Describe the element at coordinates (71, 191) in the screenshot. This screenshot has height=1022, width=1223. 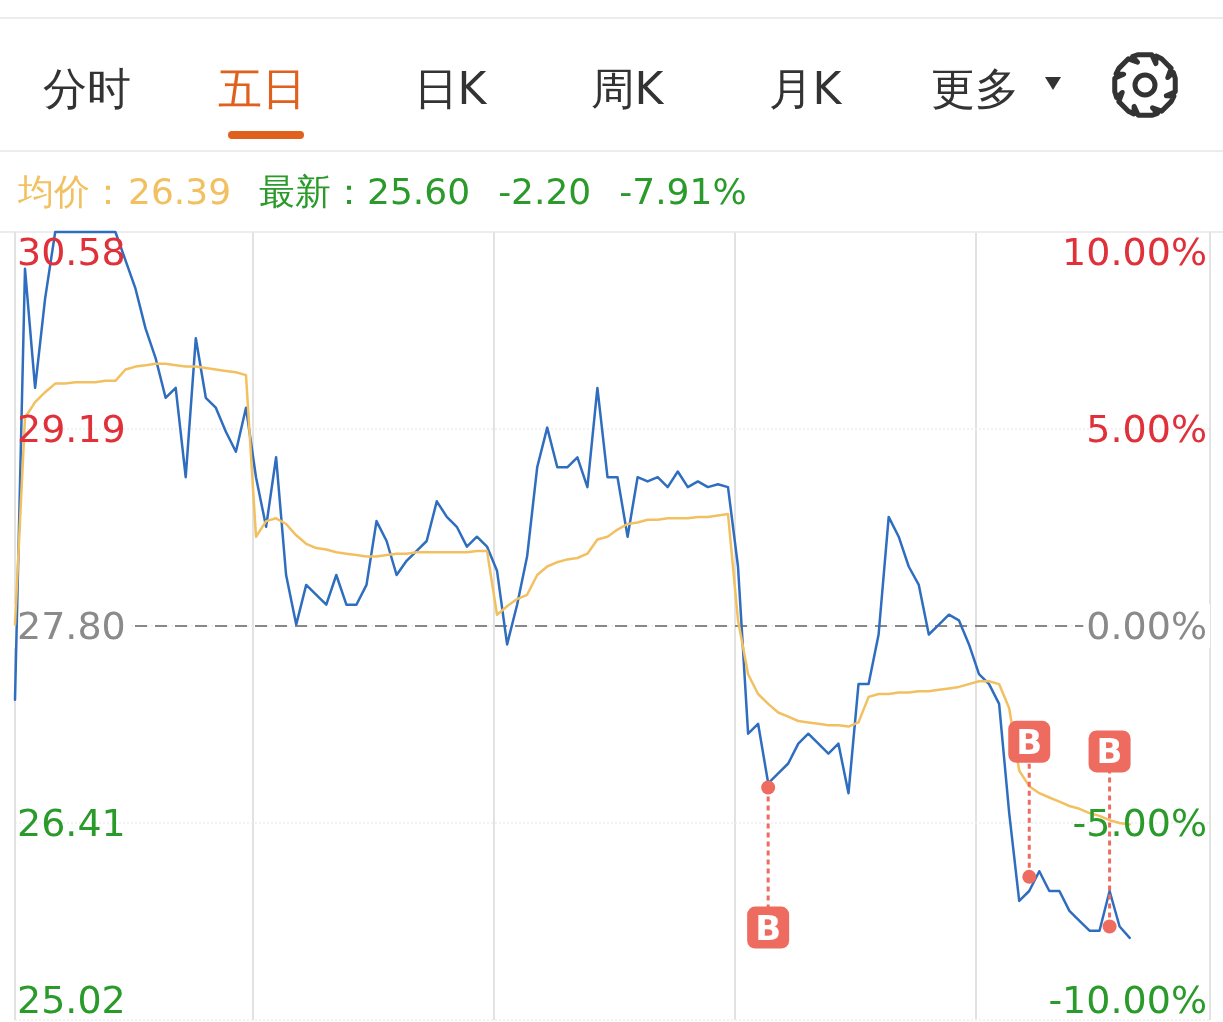
I see `text: 均价：` at that location.